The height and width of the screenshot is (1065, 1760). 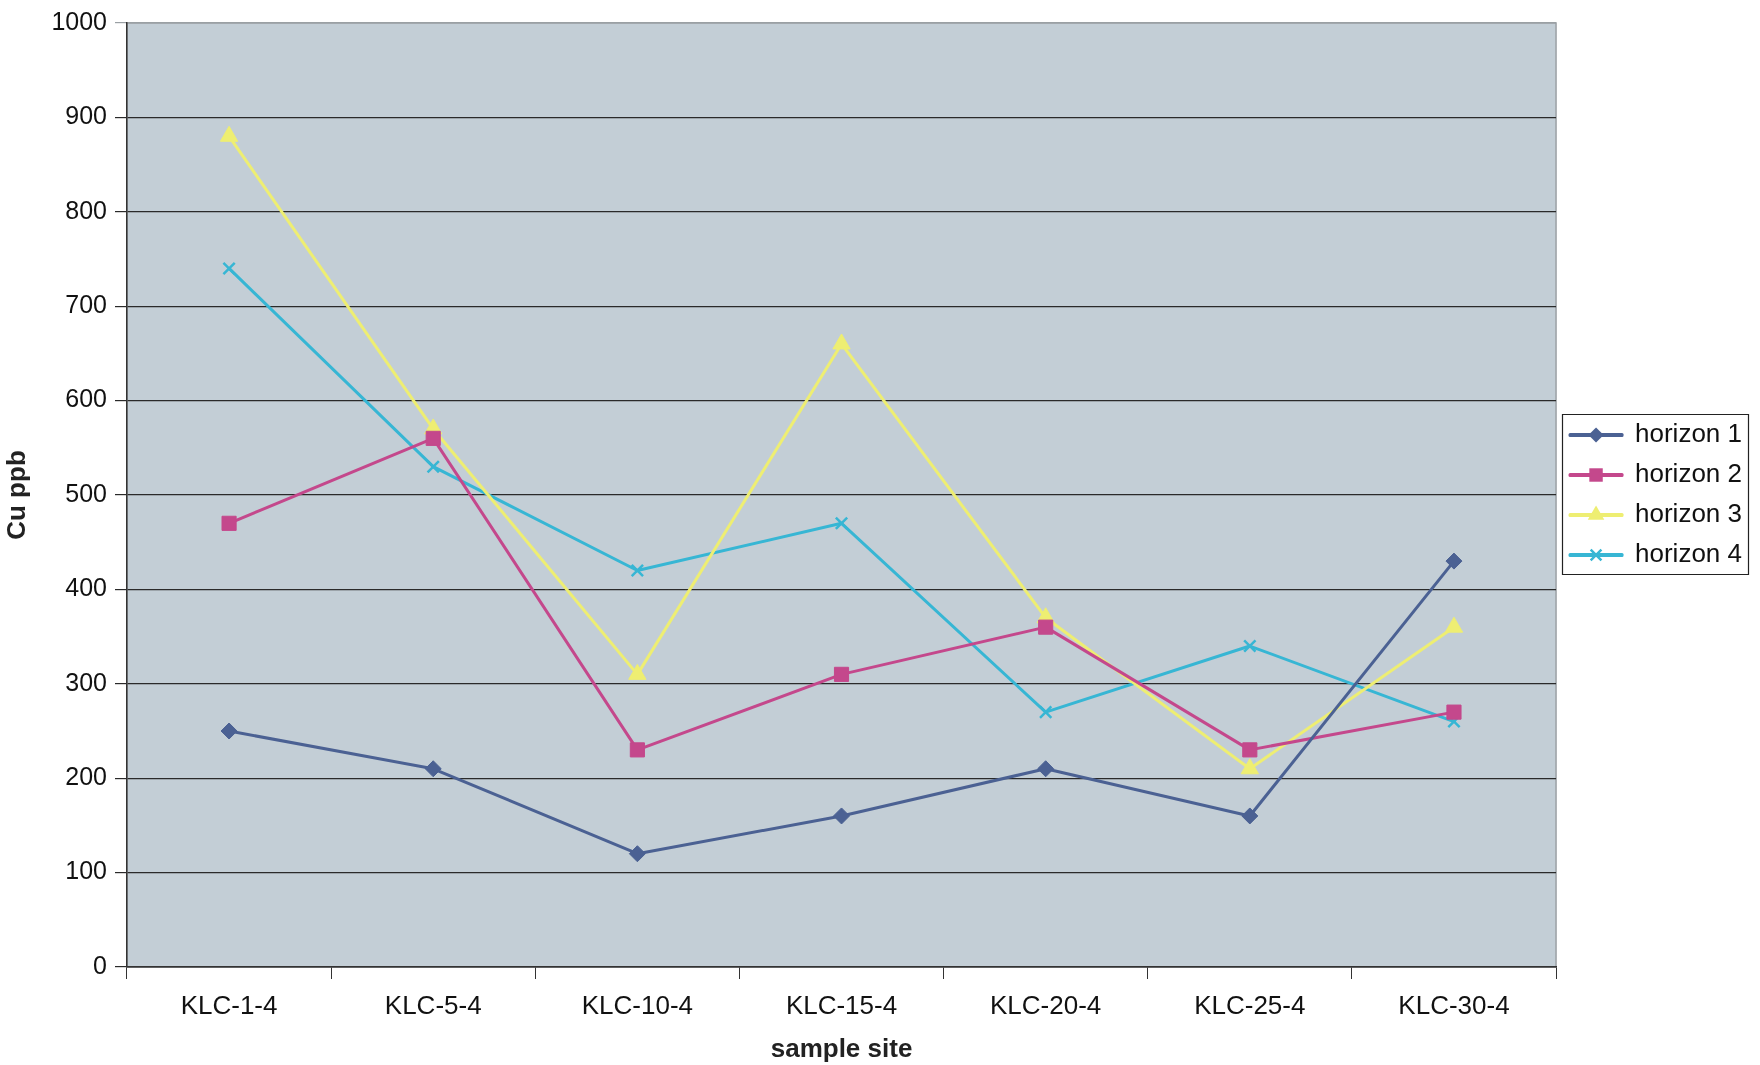 I want to click on x-tick-label: KLC-20-4, so click(x=1046, y=1004).